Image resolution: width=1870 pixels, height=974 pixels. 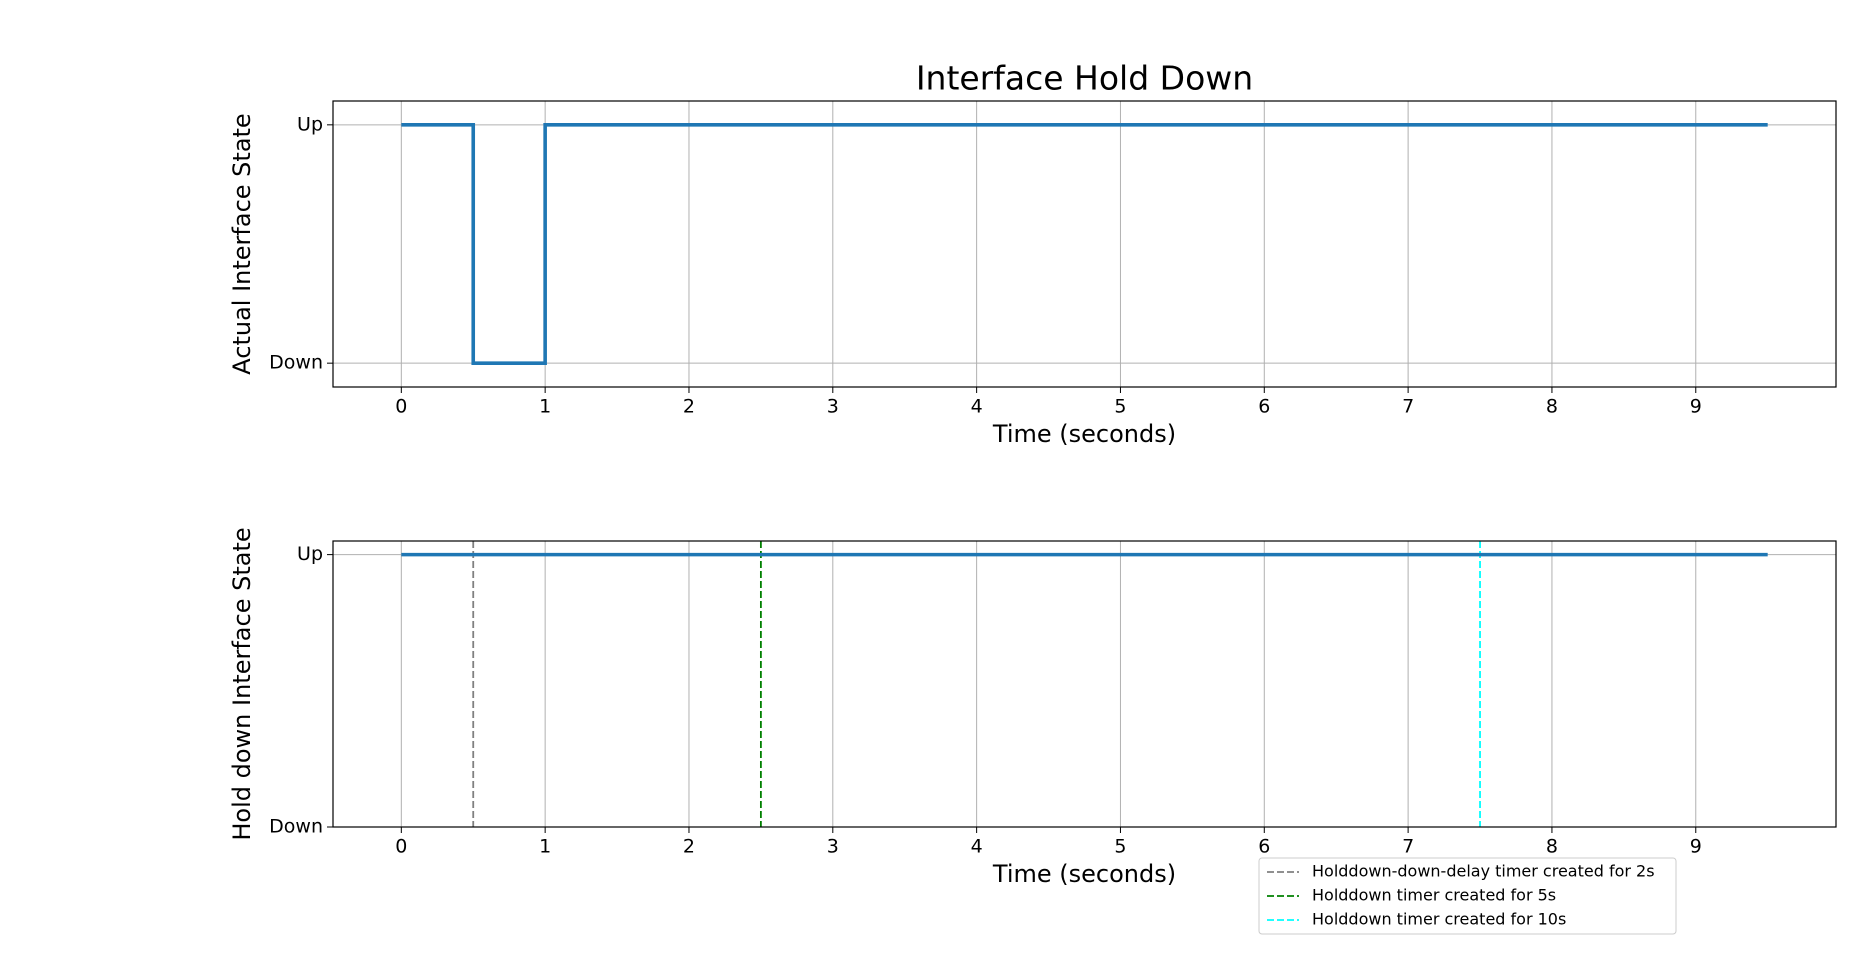 I want to click on legend-box, so click(x=1467, y=896).